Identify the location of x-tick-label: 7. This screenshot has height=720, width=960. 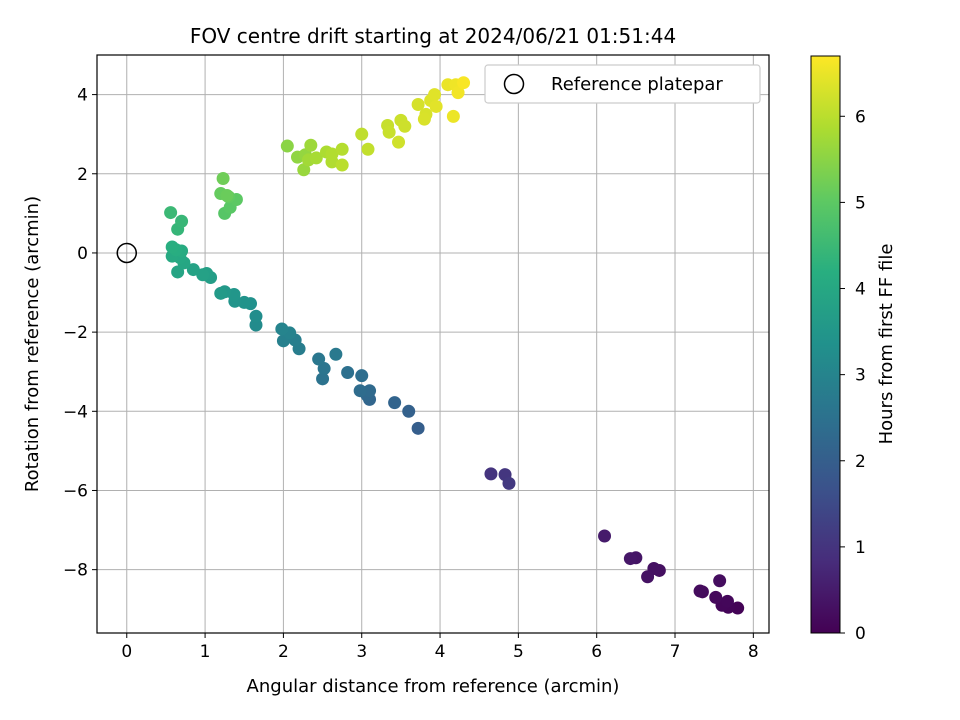
(675, 652).